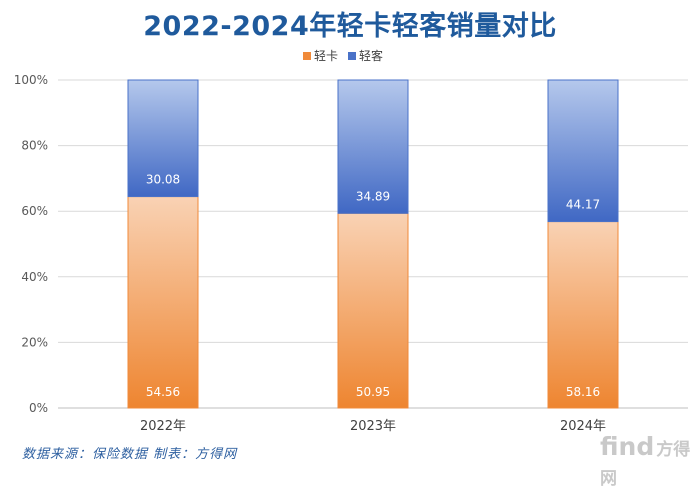  Describe the element at coordinates (371, 55) in the screenshot. I see `legend-label: 轻客` at that location.